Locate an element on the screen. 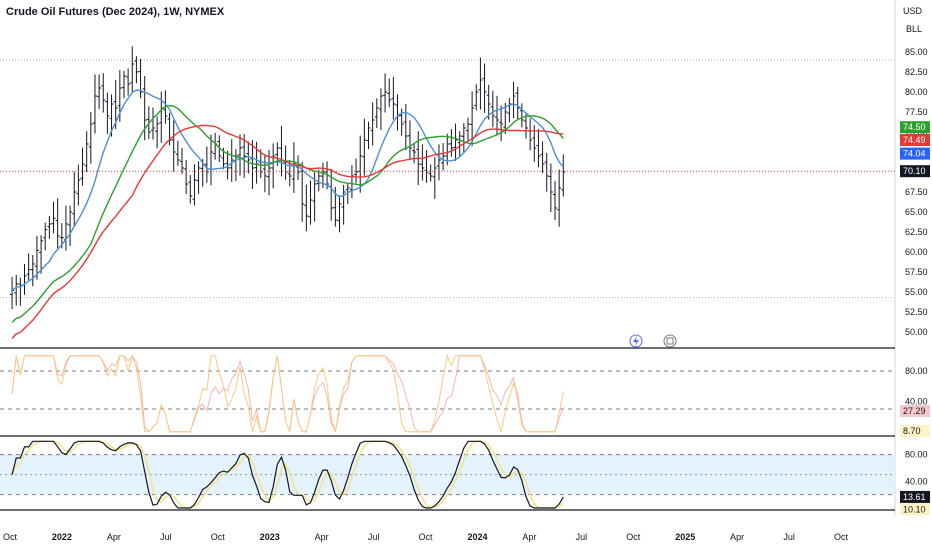 The width and height of the screenshot is (932, 550). badge-osc2-a-bg is located at coordinates (915, 496).